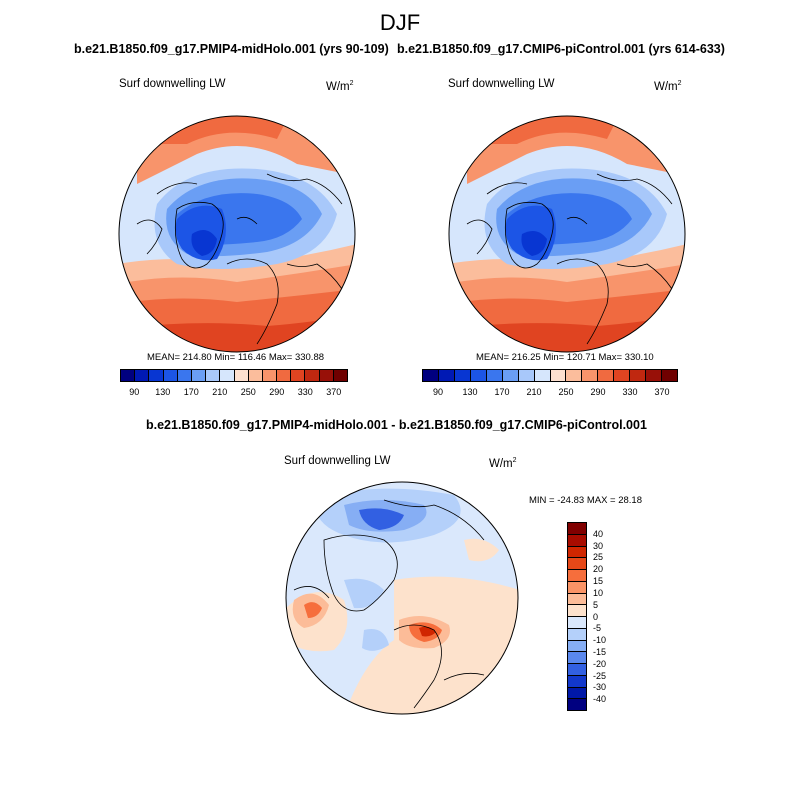 The image size is (800, 800). Describe the element at coordinates (470, 392) in the screenshot. I see `right-colorbar-tick-label: 130` at that location.